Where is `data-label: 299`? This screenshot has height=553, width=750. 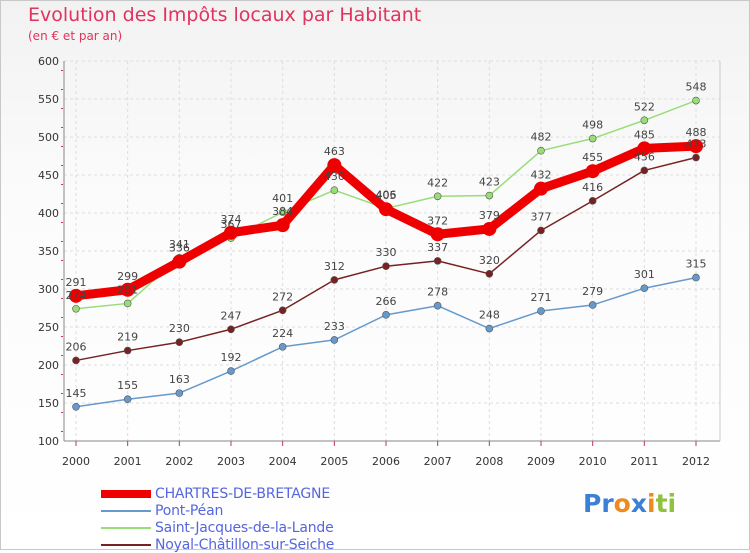
data-label: 299 is located at coordinates (127, 276).